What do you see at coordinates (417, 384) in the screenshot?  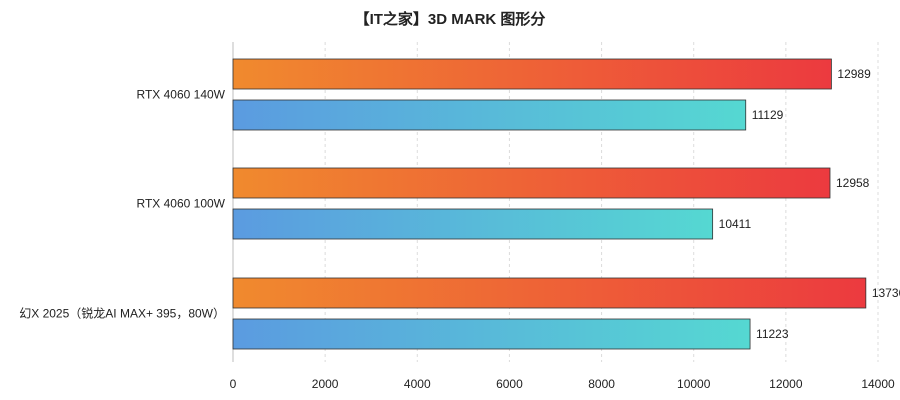 I see `x-tick-label: 4000` at bounding box center [417, 384].